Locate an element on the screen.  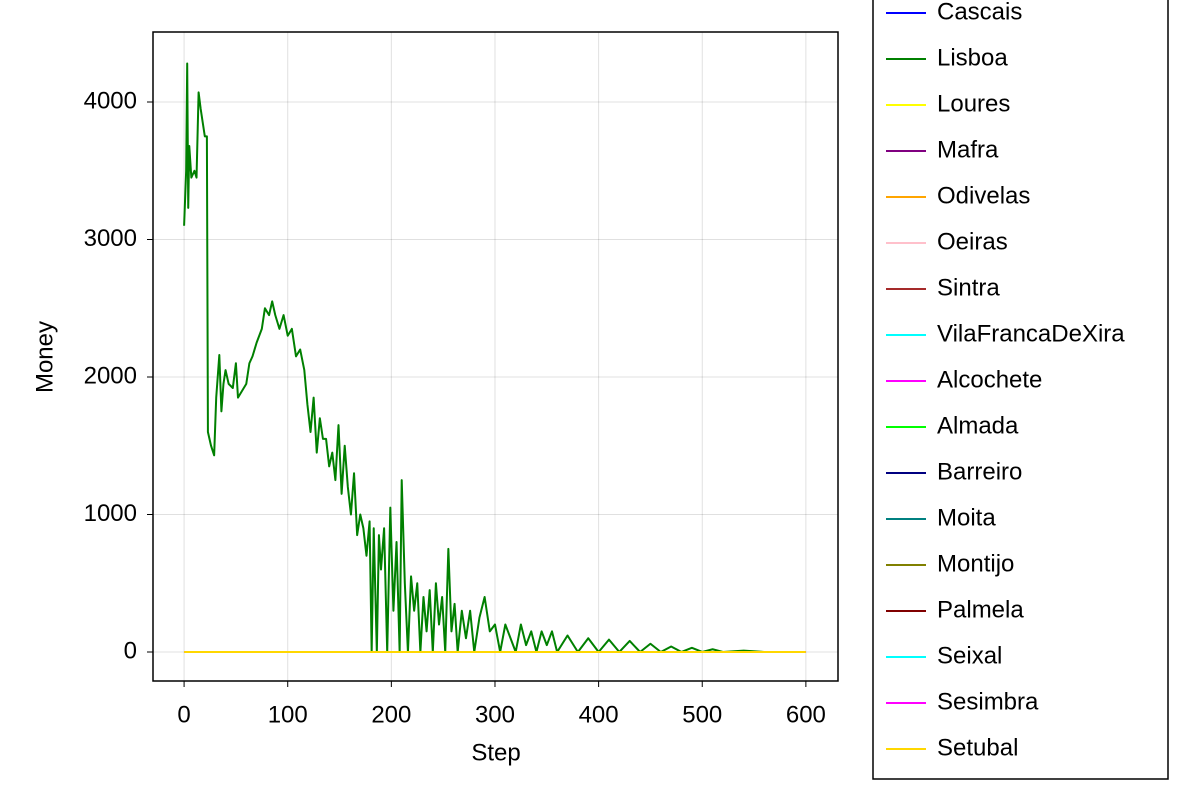
legend-label: Montijo is located at coordinates (975, 563).